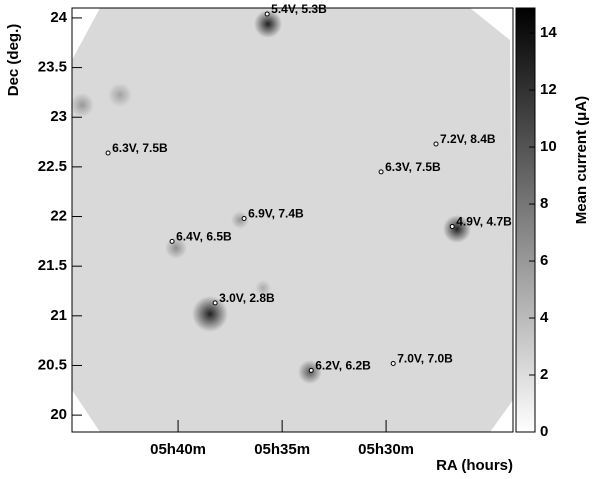 The width and height of the screenshot is (594, 479). I want to click on star-label: 6.9V, 7.4B, so click(276, 214).